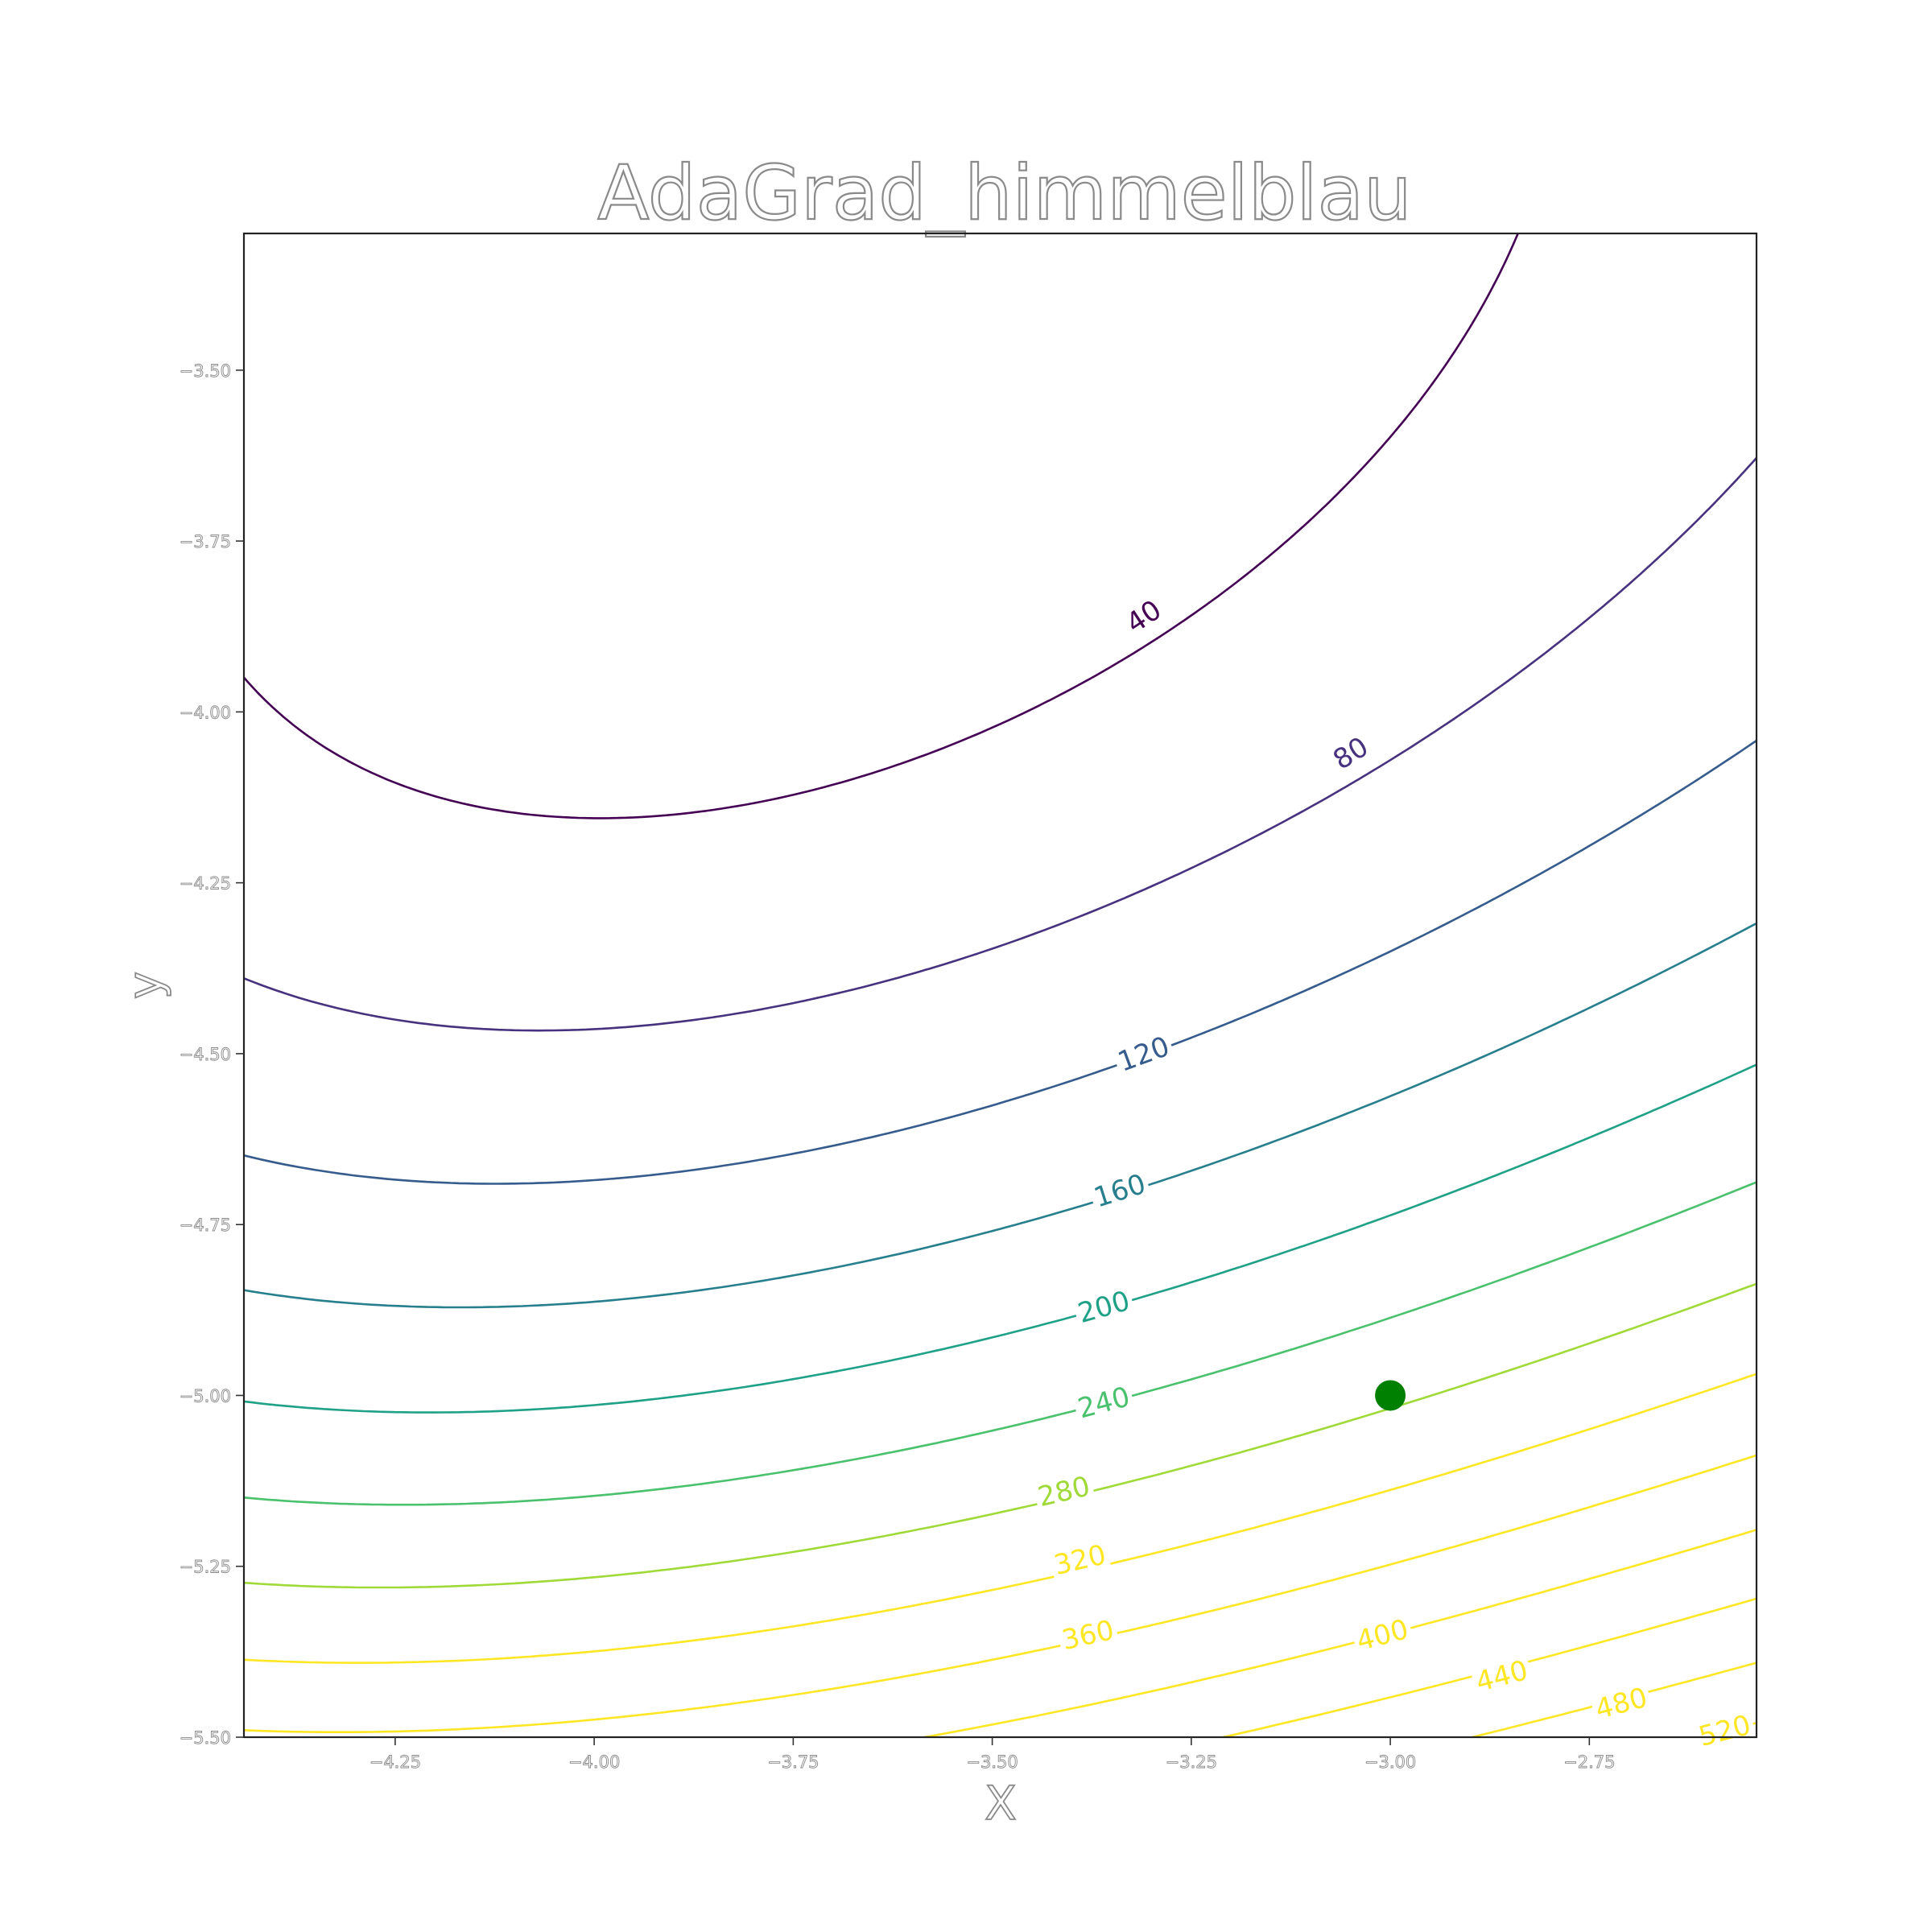  Describe the element at coordinates (992, 1762) in the screenshot. I see `x-tick-label: −3.50` at that location.